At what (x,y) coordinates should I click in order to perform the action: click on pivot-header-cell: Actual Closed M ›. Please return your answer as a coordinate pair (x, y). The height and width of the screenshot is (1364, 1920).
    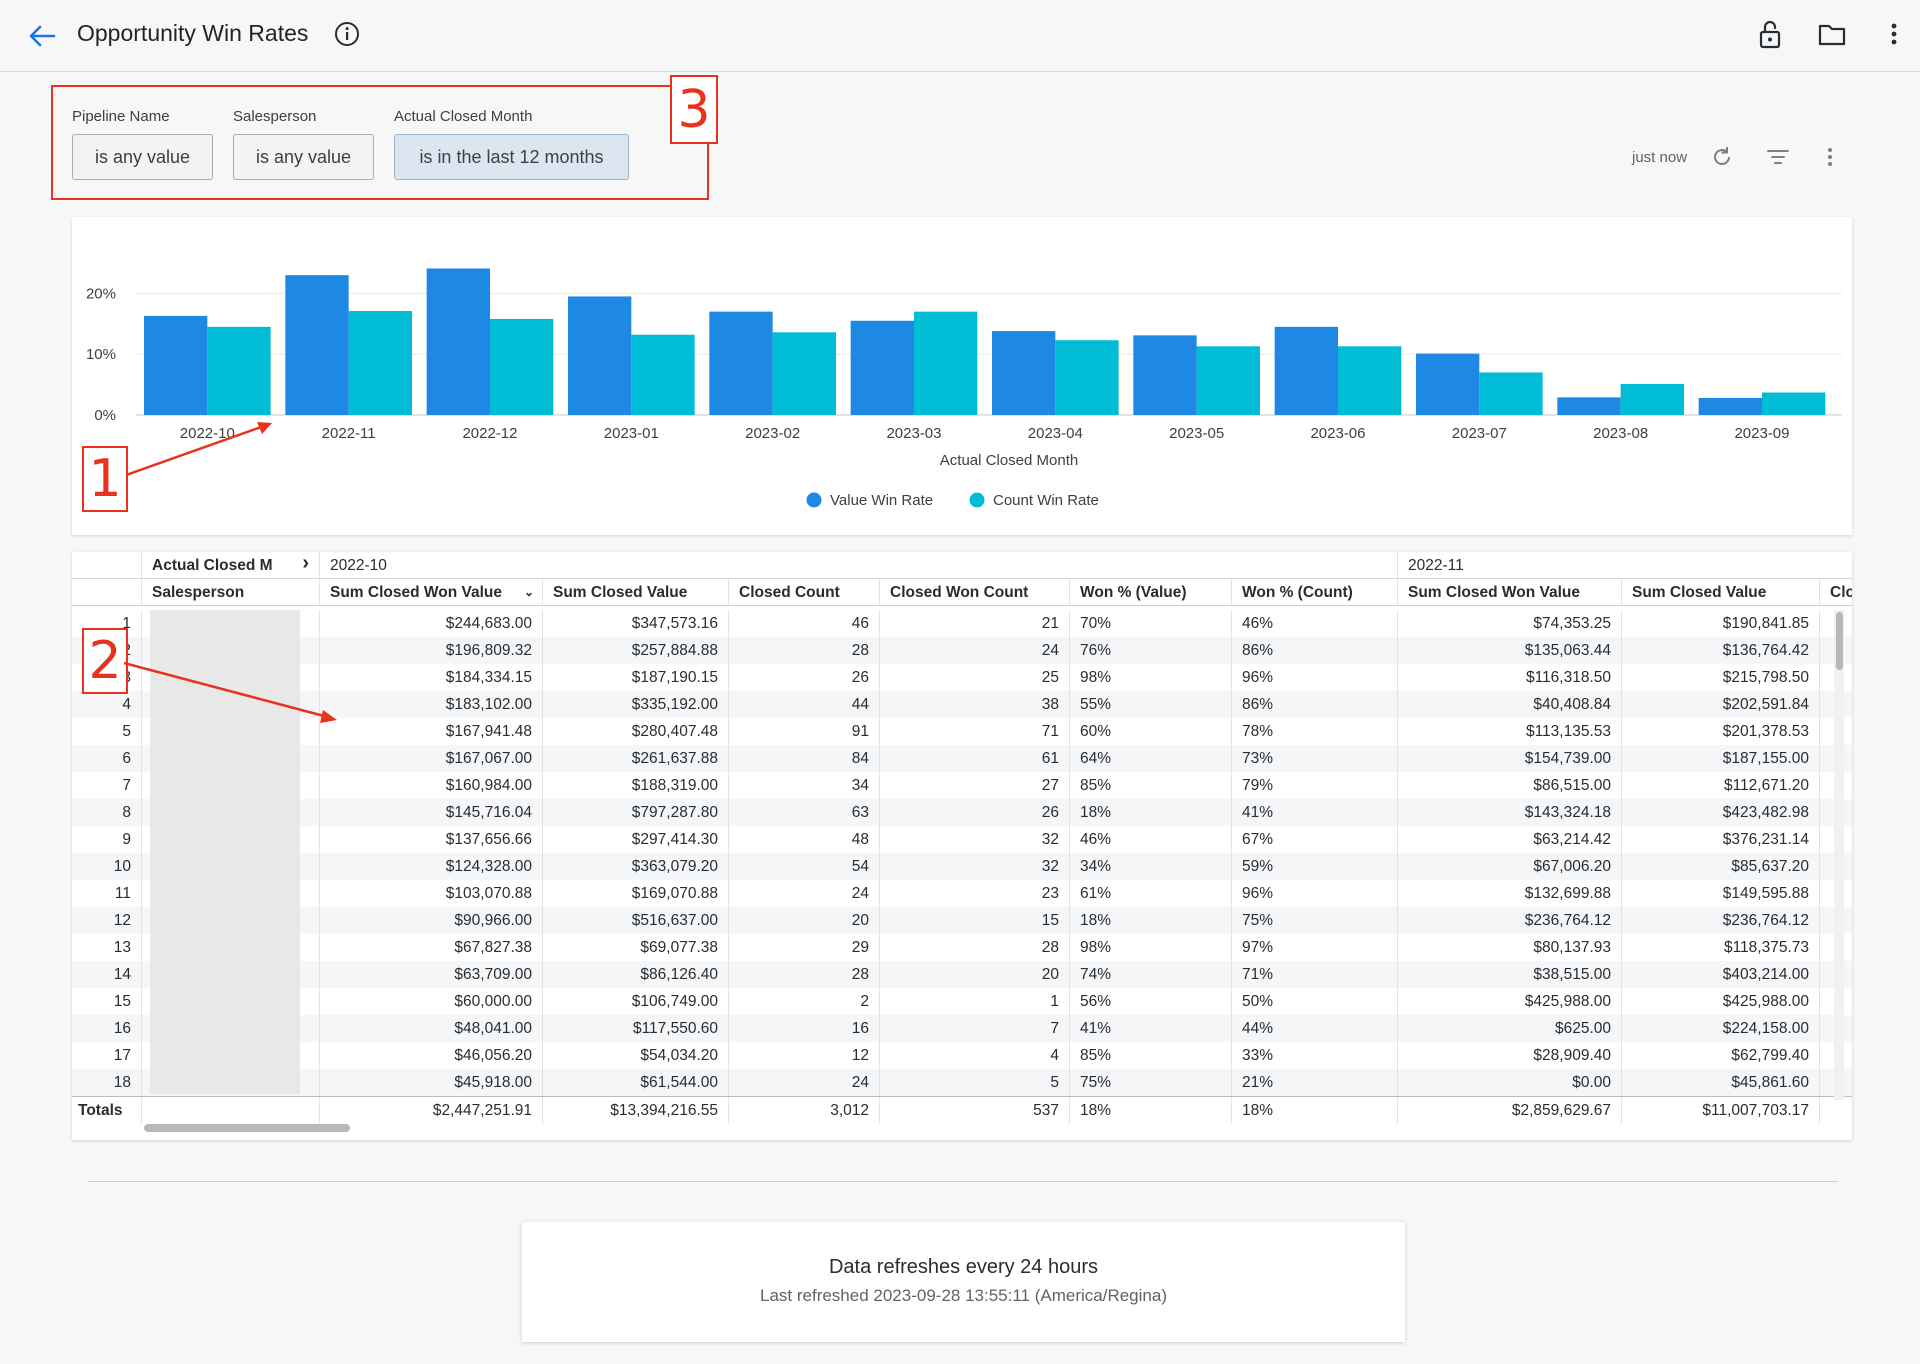
    Looking at the image, I should click on (231, 565).